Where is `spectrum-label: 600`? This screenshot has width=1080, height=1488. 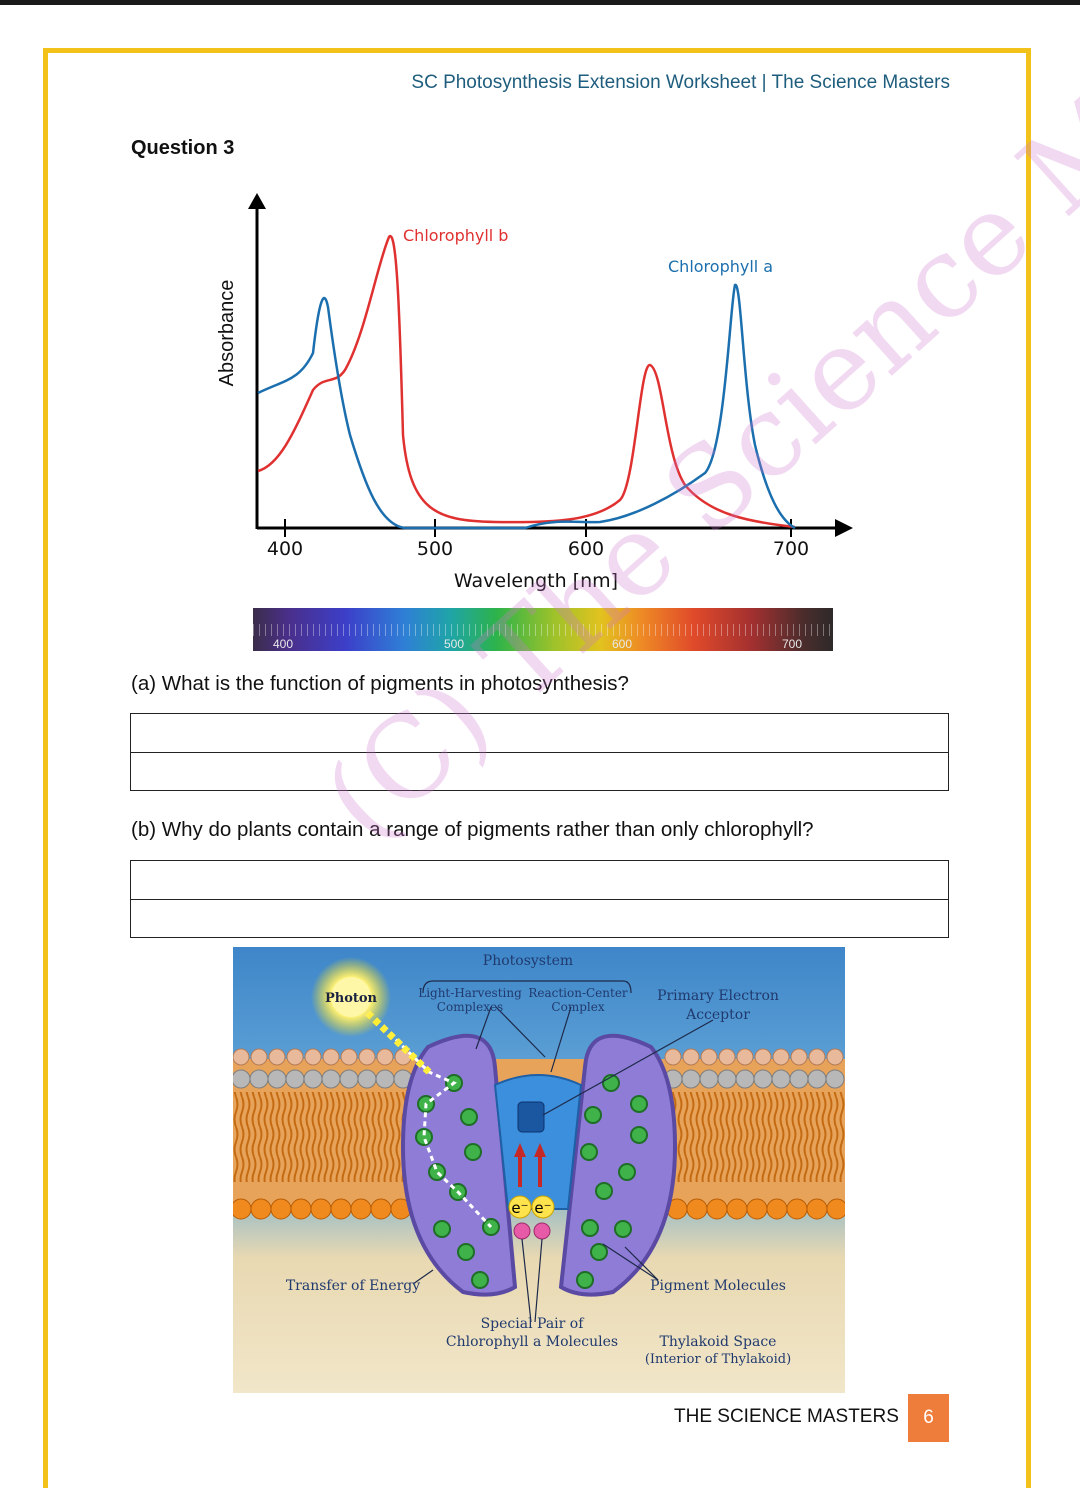 spectrum-label: 600 is located at coordinates (622, 644).